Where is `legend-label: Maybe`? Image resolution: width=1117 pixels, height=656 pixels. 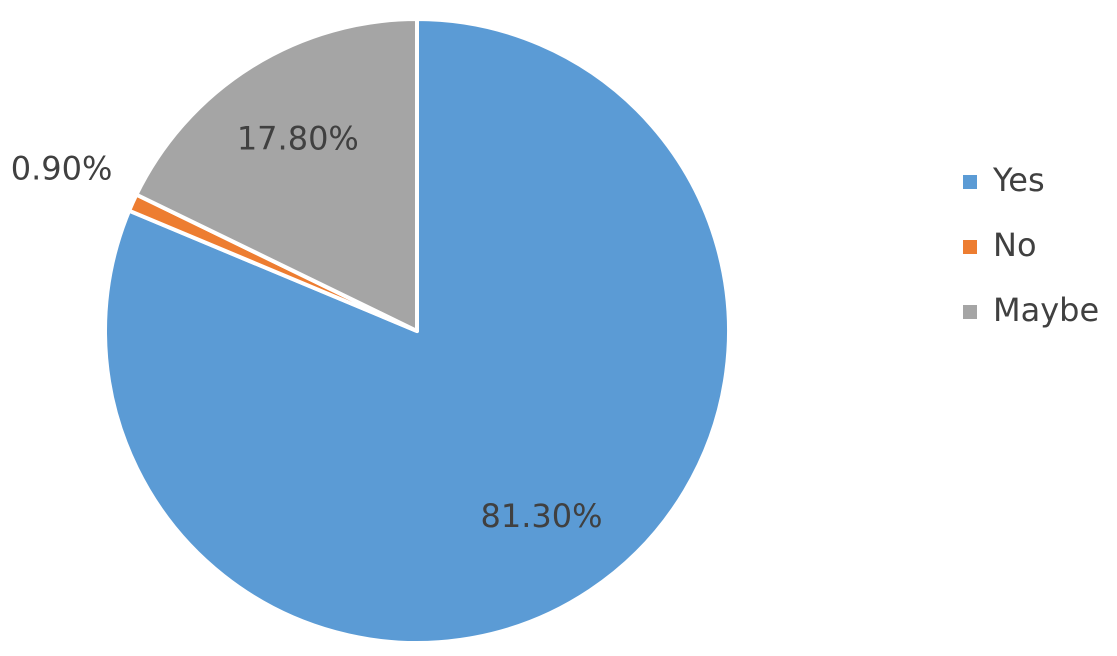 legend-label: Maybe is located at coordinates (1046, 310).